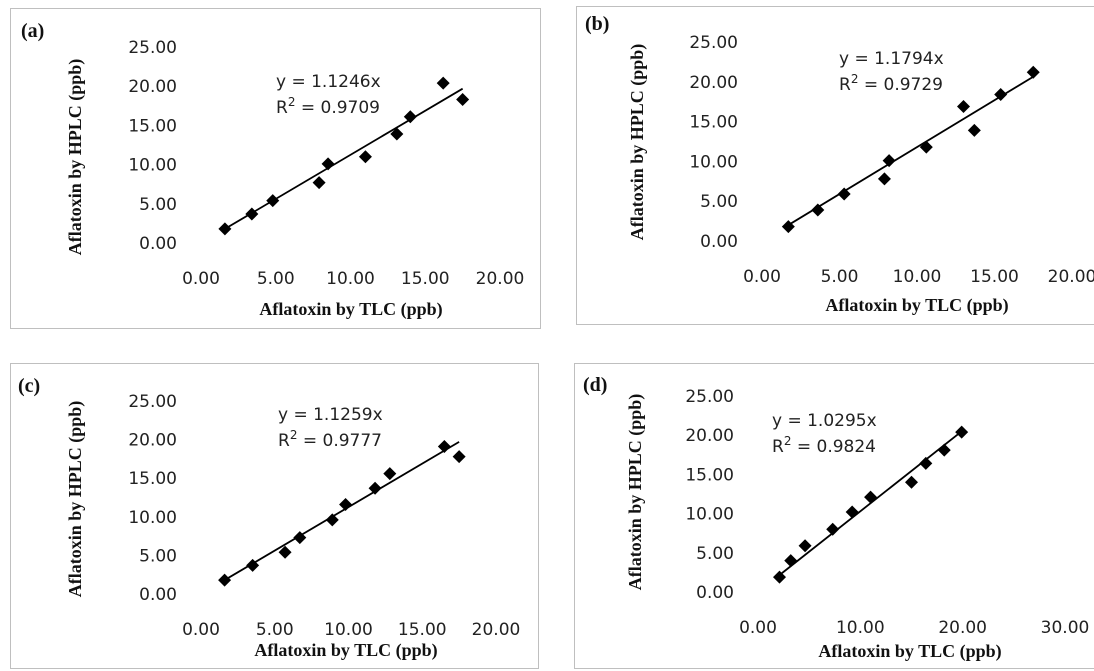 The width and height of the screenshot is (1094, 671). What do you see at coordinates (1065, 628) in the screenshot?
I see `x-tick-label: 30.00` at bounding box center [1065, 628].